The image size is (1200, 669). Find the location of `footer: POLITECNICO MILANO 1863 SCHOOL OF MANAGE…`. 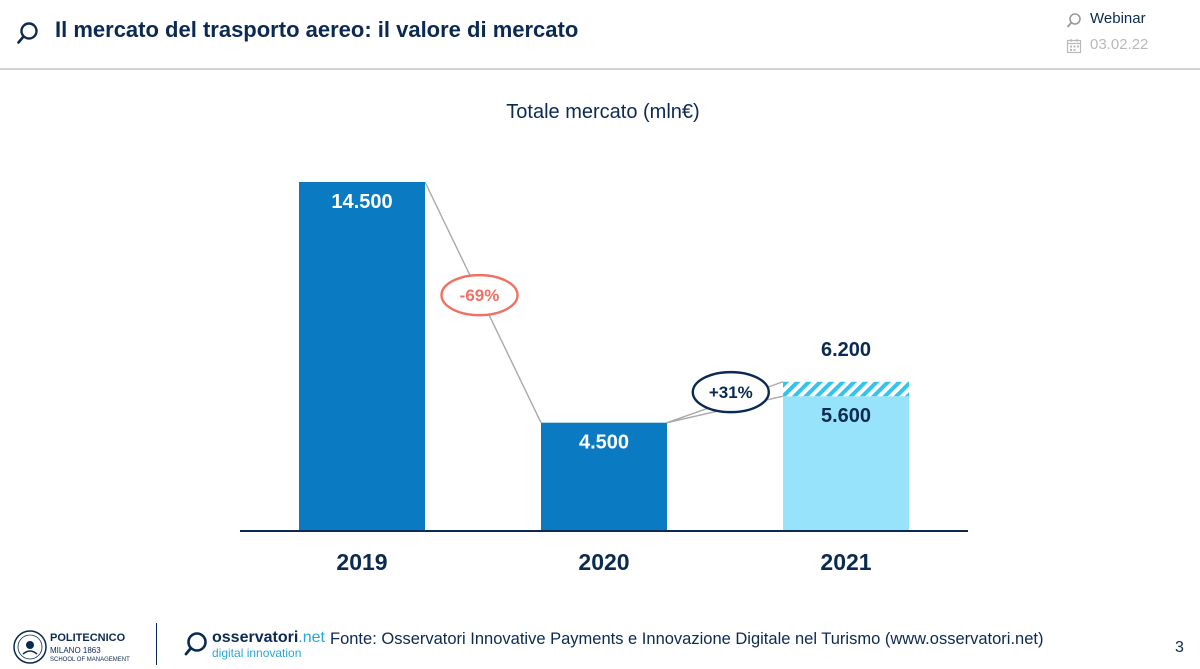

footer: POLITECNICO MILANO 1863 SCHOOL OF MANAGE… is located at coordinates (600, 641).